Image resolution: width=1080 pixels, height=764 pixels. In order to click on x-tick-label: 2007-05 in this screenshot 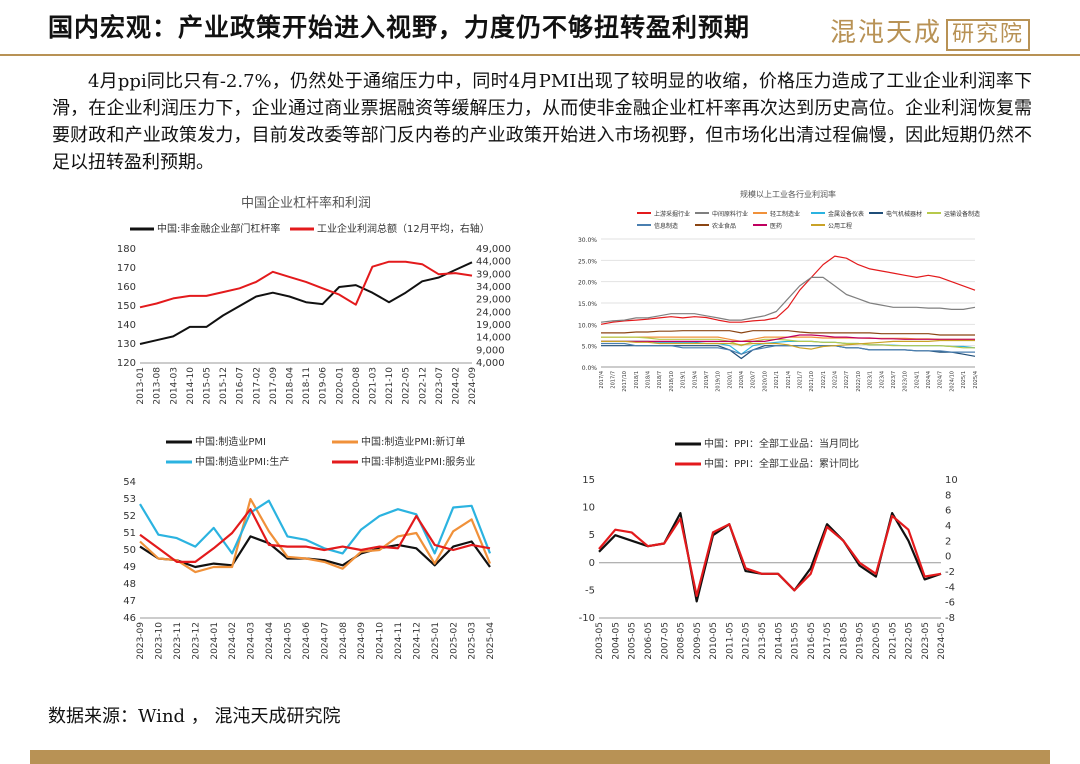, I will do `click(665, 641)`.